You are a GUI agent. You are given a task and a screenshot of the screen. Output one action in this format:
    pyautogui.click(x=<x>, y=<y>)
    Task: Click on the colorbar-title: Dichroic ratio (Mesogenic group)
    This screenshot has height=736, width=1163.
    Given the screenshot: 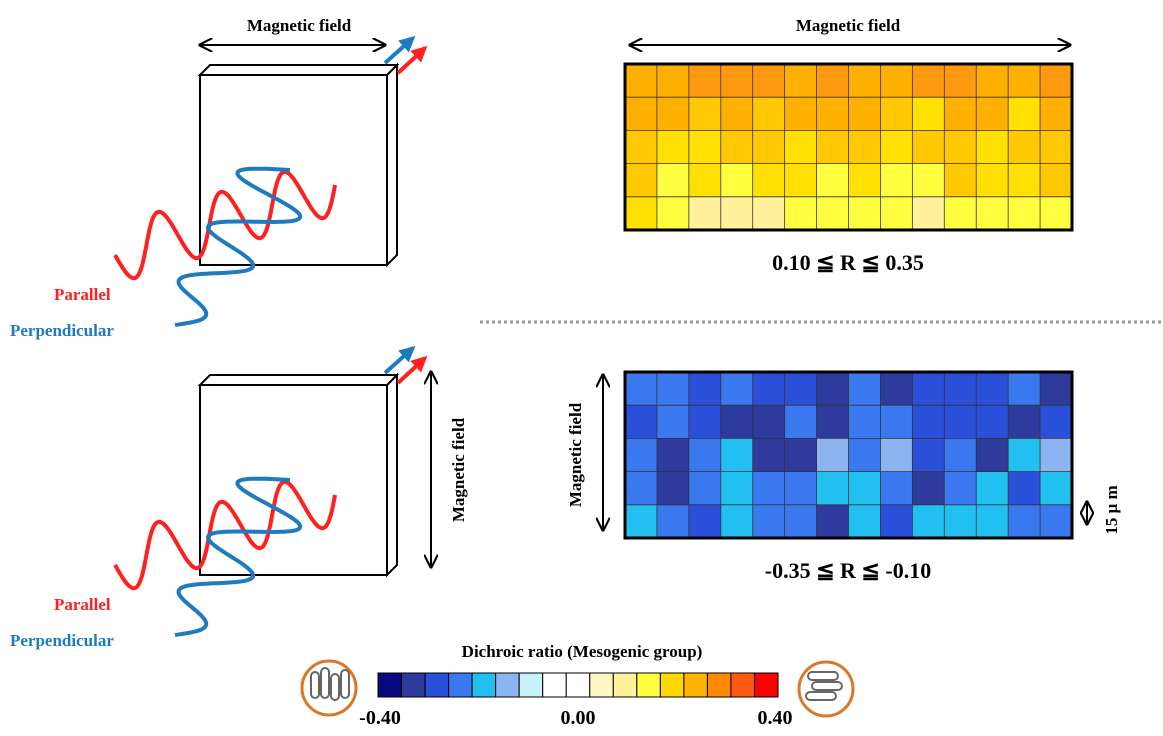 What is the action you would take?
    pyautogui.click(x=582, y=651)
    